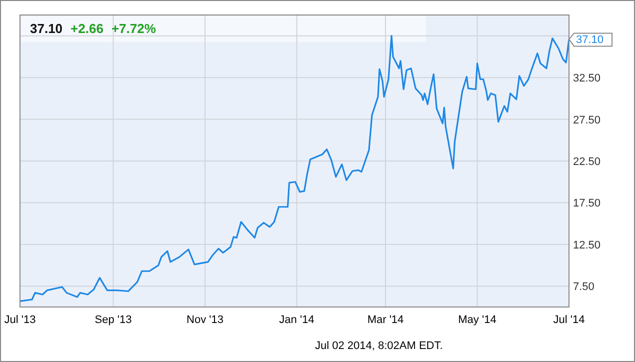  I want to click on y-tick-label: 7.50, so click(583, 287).